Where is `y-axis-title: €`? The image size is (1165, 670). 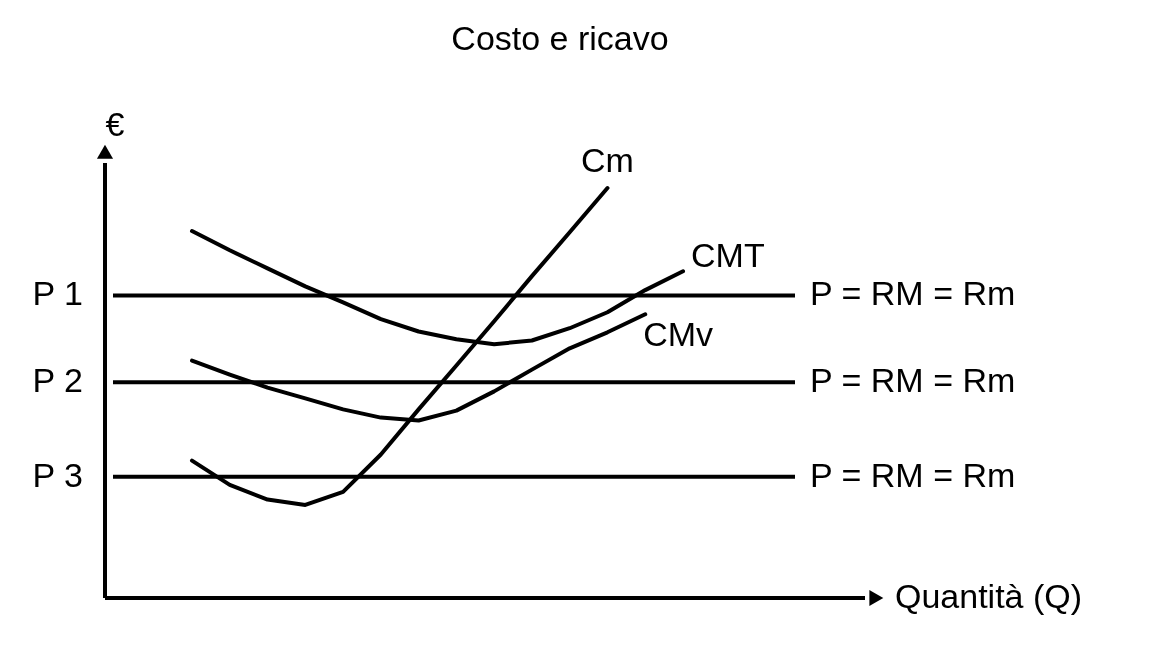 y-axis-title: € is located at coordinates (115, 124).